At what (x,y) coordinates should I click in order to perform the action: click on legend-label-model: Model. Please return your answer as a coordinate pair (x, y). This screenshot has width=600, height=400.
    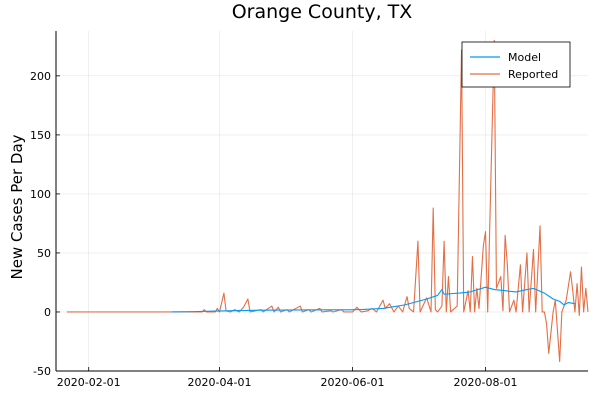
    Looking at the image, I should click on (524, 57).